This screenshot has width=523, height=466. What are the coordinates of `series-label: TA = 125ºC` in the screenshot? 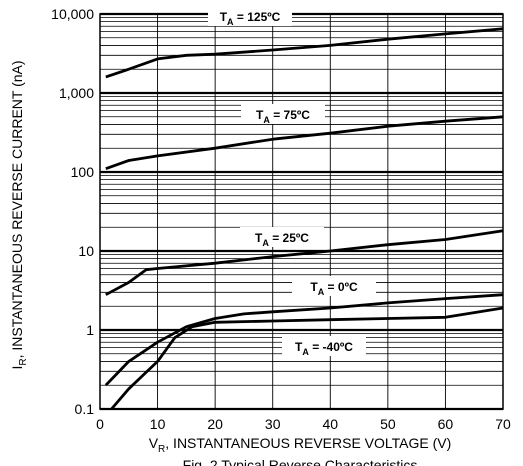 It's located at (250, 18).